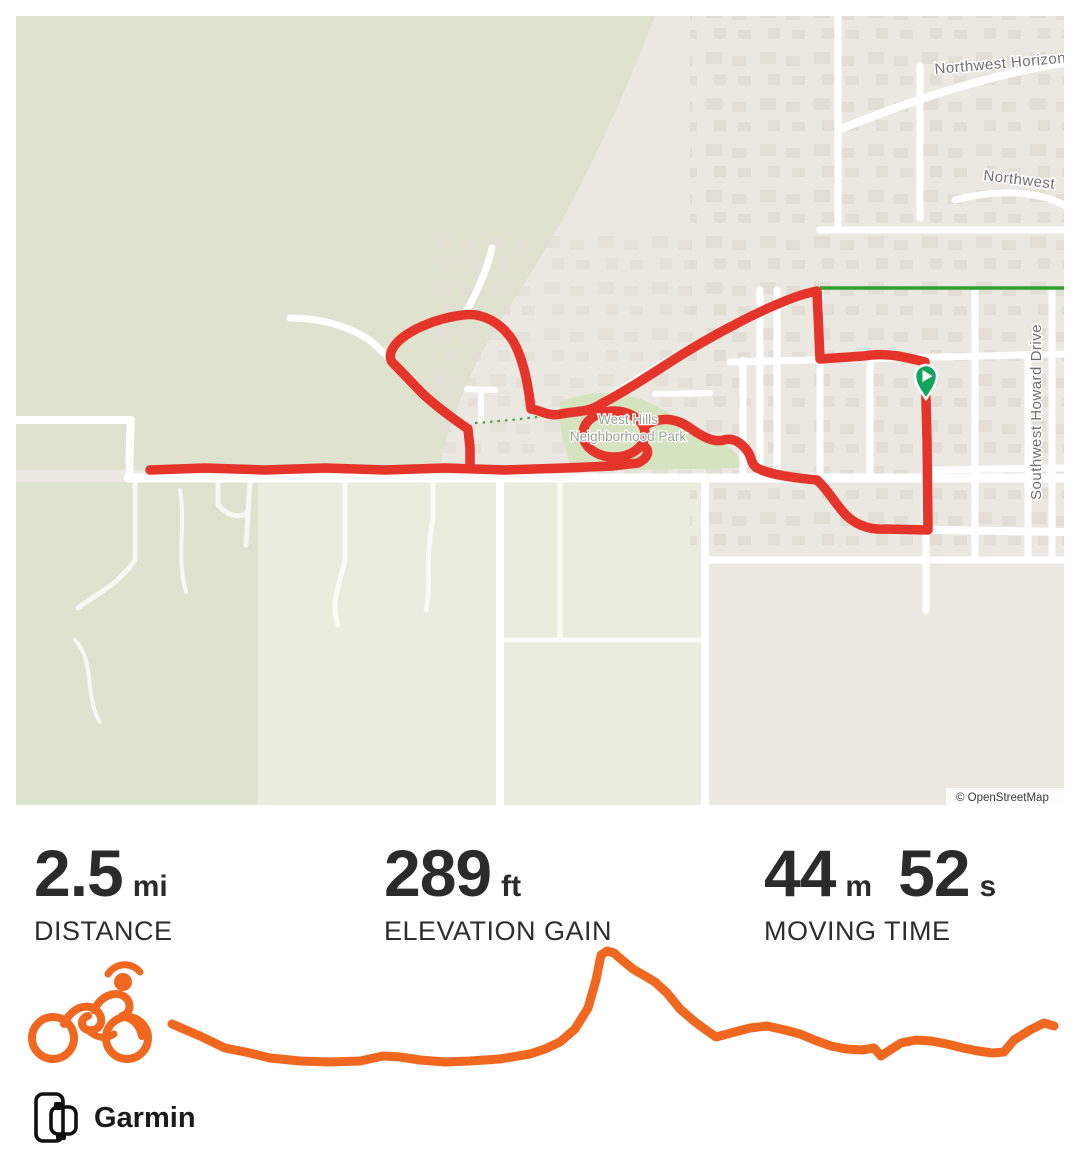  I want to click on svg-text: © OpenStreetMap, so click(1002, 798).